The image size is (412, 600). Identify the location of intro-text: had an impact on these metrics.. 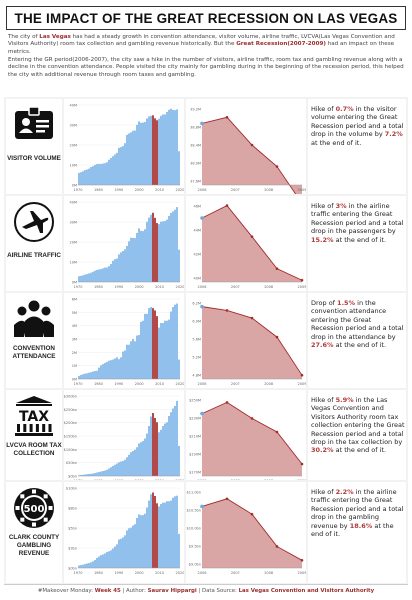
(201, 48).